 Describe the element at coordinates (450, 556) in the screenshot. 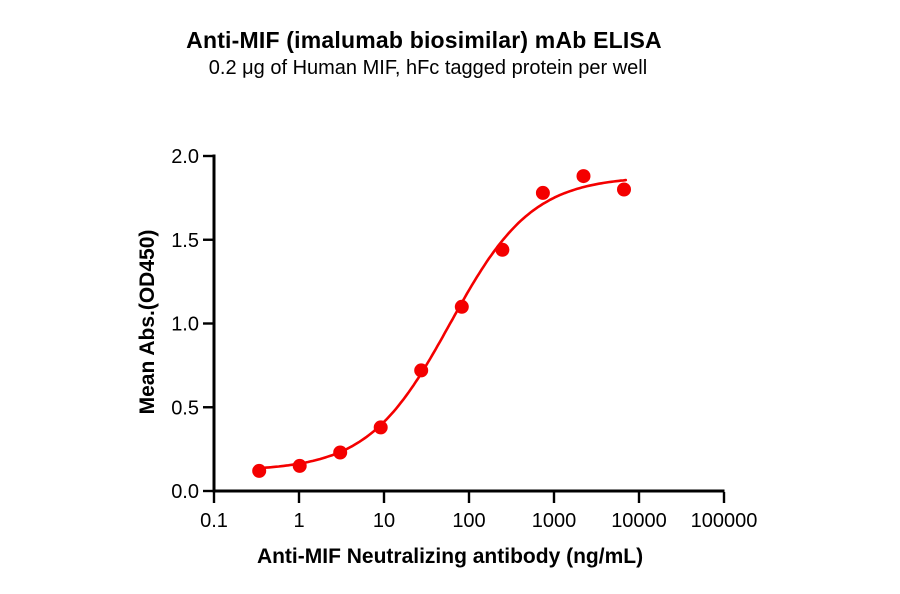

I see `x-axis-title: Anti-MIF Neutralizing antibody (ng/mL)` at that location.